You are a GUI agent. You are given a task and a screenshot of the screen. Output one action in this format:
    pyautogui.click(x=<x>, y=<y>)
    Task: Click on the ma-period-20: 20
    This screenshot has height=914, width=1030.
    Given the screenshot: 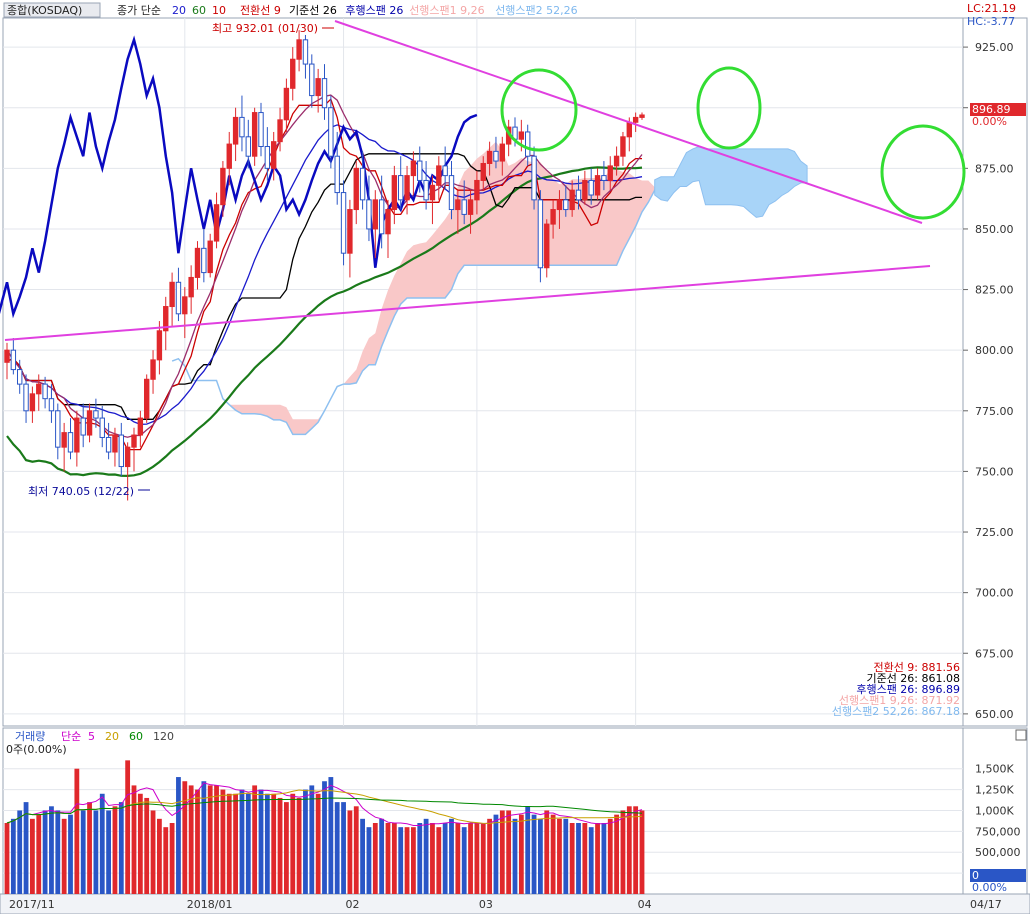 What is the action you would take?
    pyautogui.click(x=179, y=10)
    